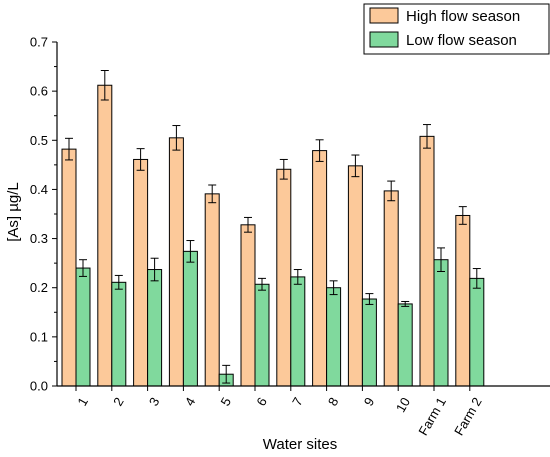 The height and width of the screenshot is (457, 550). I want to click on x-tick-label: 2, so click(118, 402).